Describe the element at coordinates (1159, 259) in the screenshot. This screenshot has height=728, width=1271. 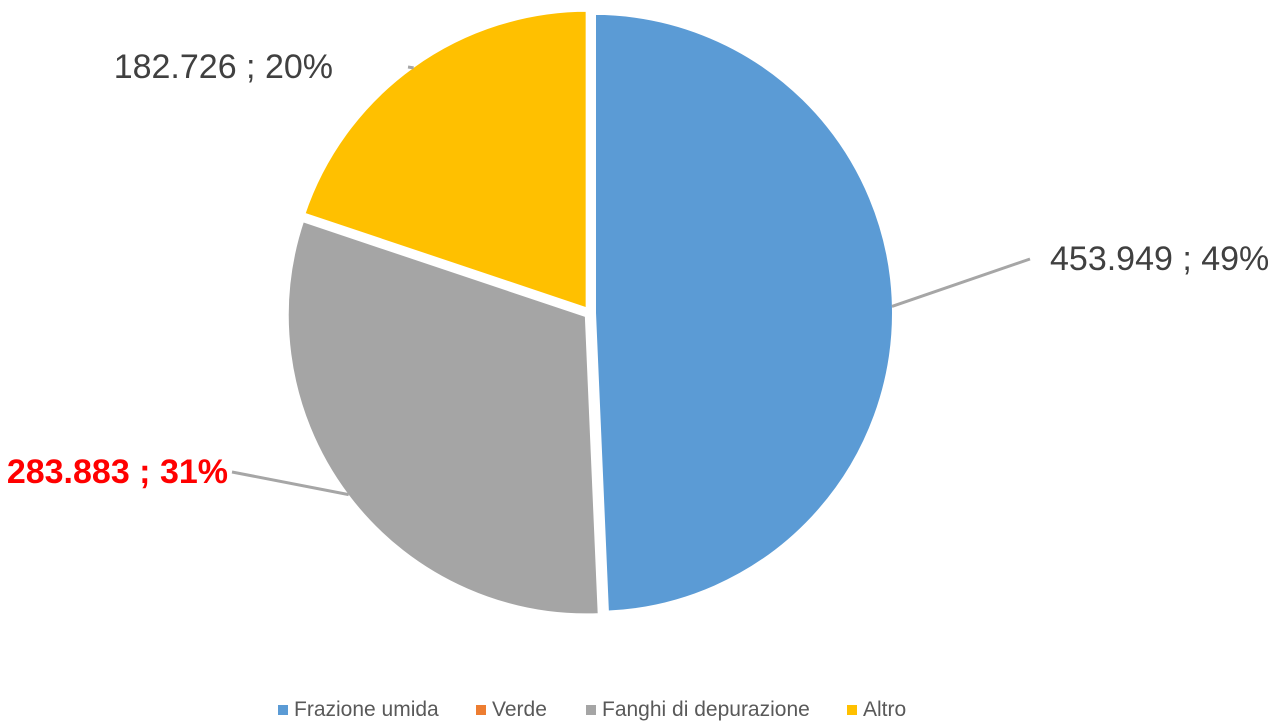
I see `data-label-frazione-umida: 453.949 ; 49%` at that location.